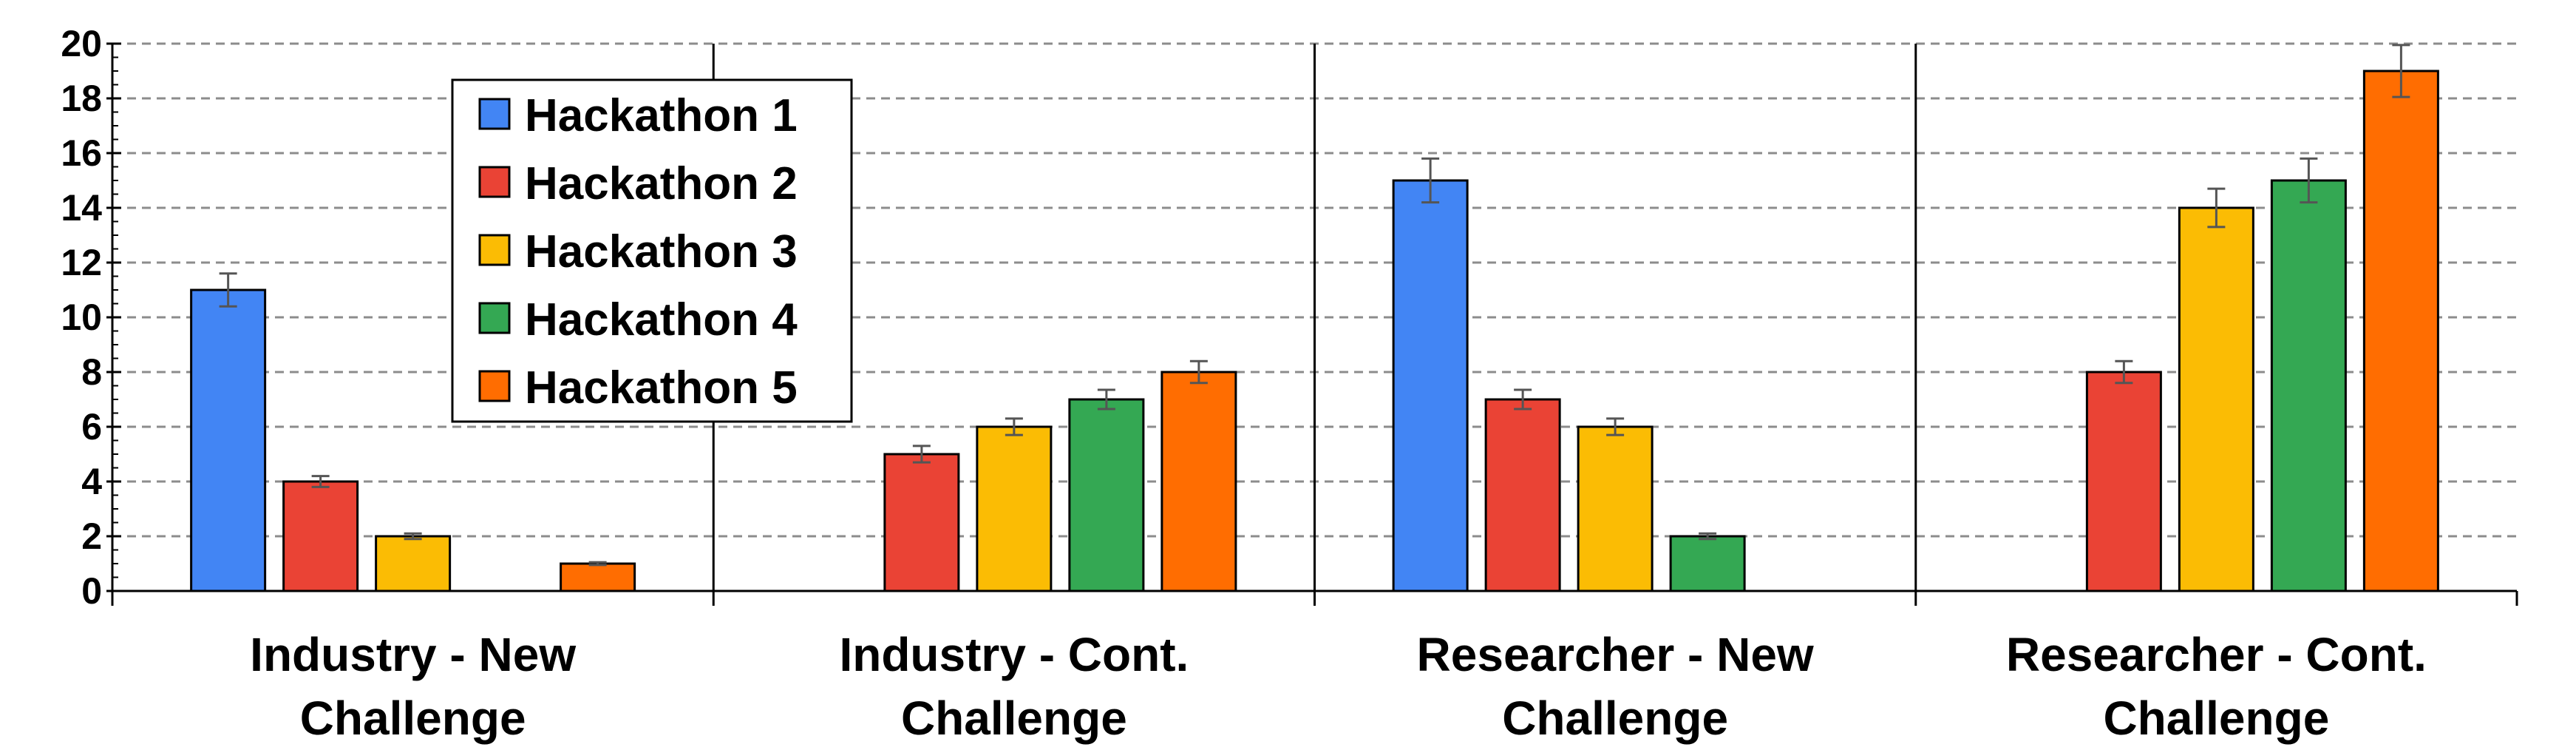  Describe the element at coordinates (91, 536) in the screenshot. I see `y-tick-label: 2` at that location.